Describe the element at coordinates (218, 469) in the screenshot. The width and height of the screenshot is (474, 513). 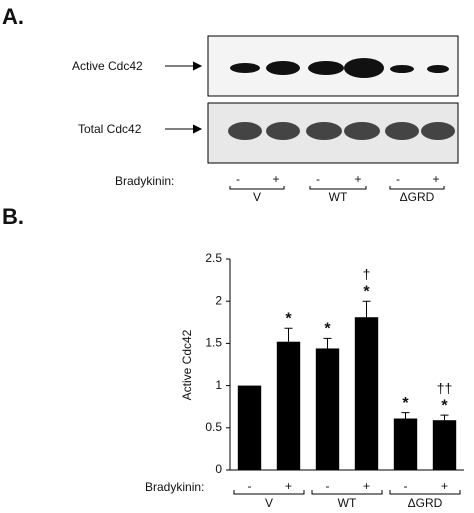
I see `y-tick-label: 0` at that location.